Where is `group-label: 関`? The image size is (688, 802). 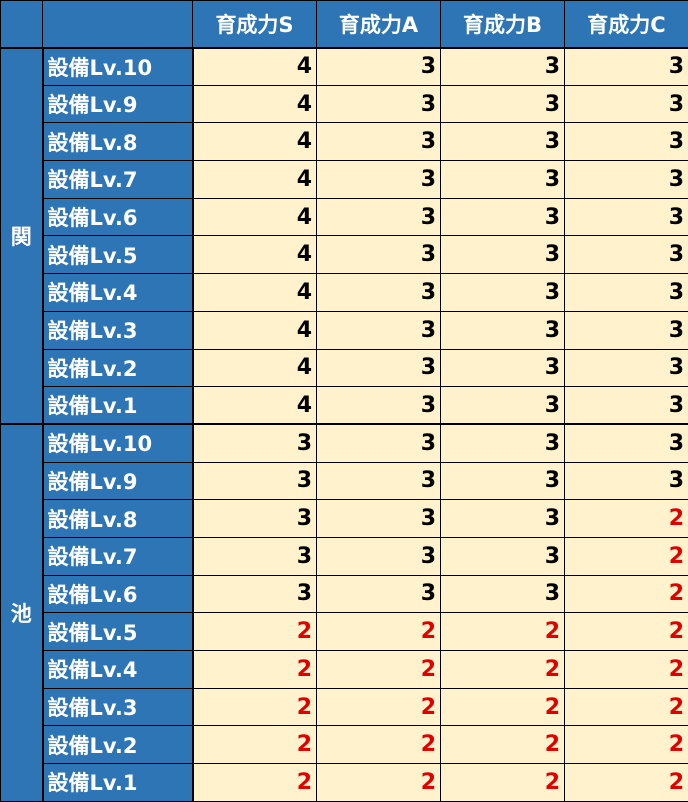 group-label: 関 is located at coordinates (22, 236).